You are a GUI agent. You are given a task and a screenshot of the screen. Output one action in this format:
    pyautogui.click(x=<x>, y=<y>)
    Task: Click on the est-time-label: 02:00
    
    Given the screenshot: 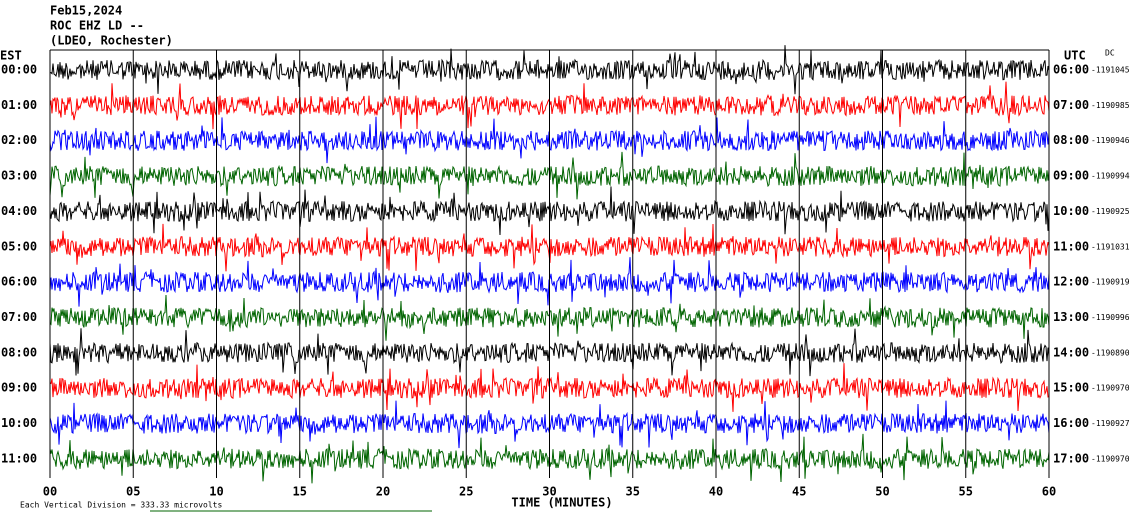 What is the action you would take?
    pyautogui.click(x=19, y=140)
    